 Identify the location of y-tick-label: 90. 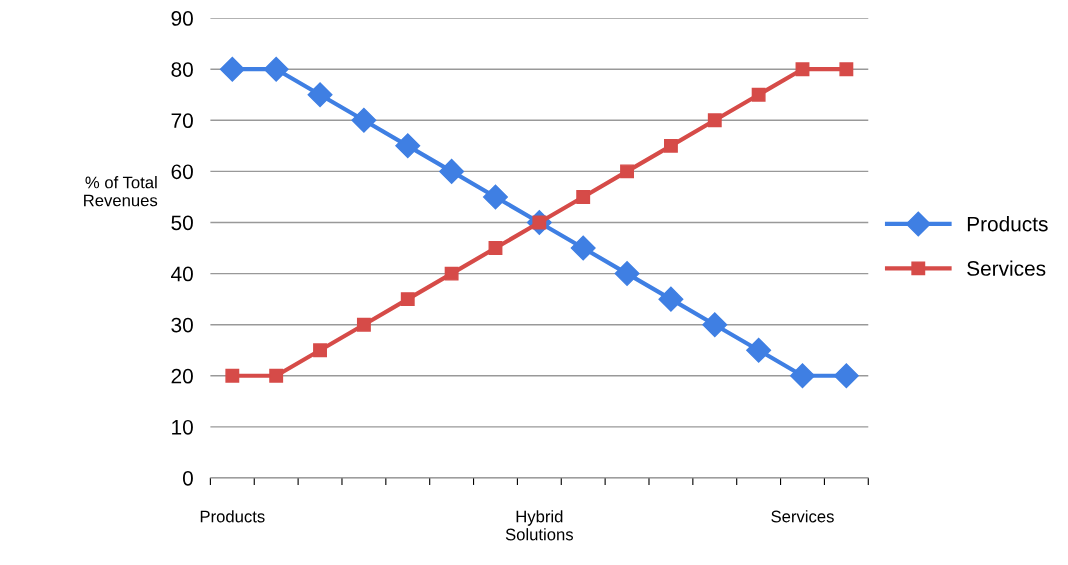
(182, 18).